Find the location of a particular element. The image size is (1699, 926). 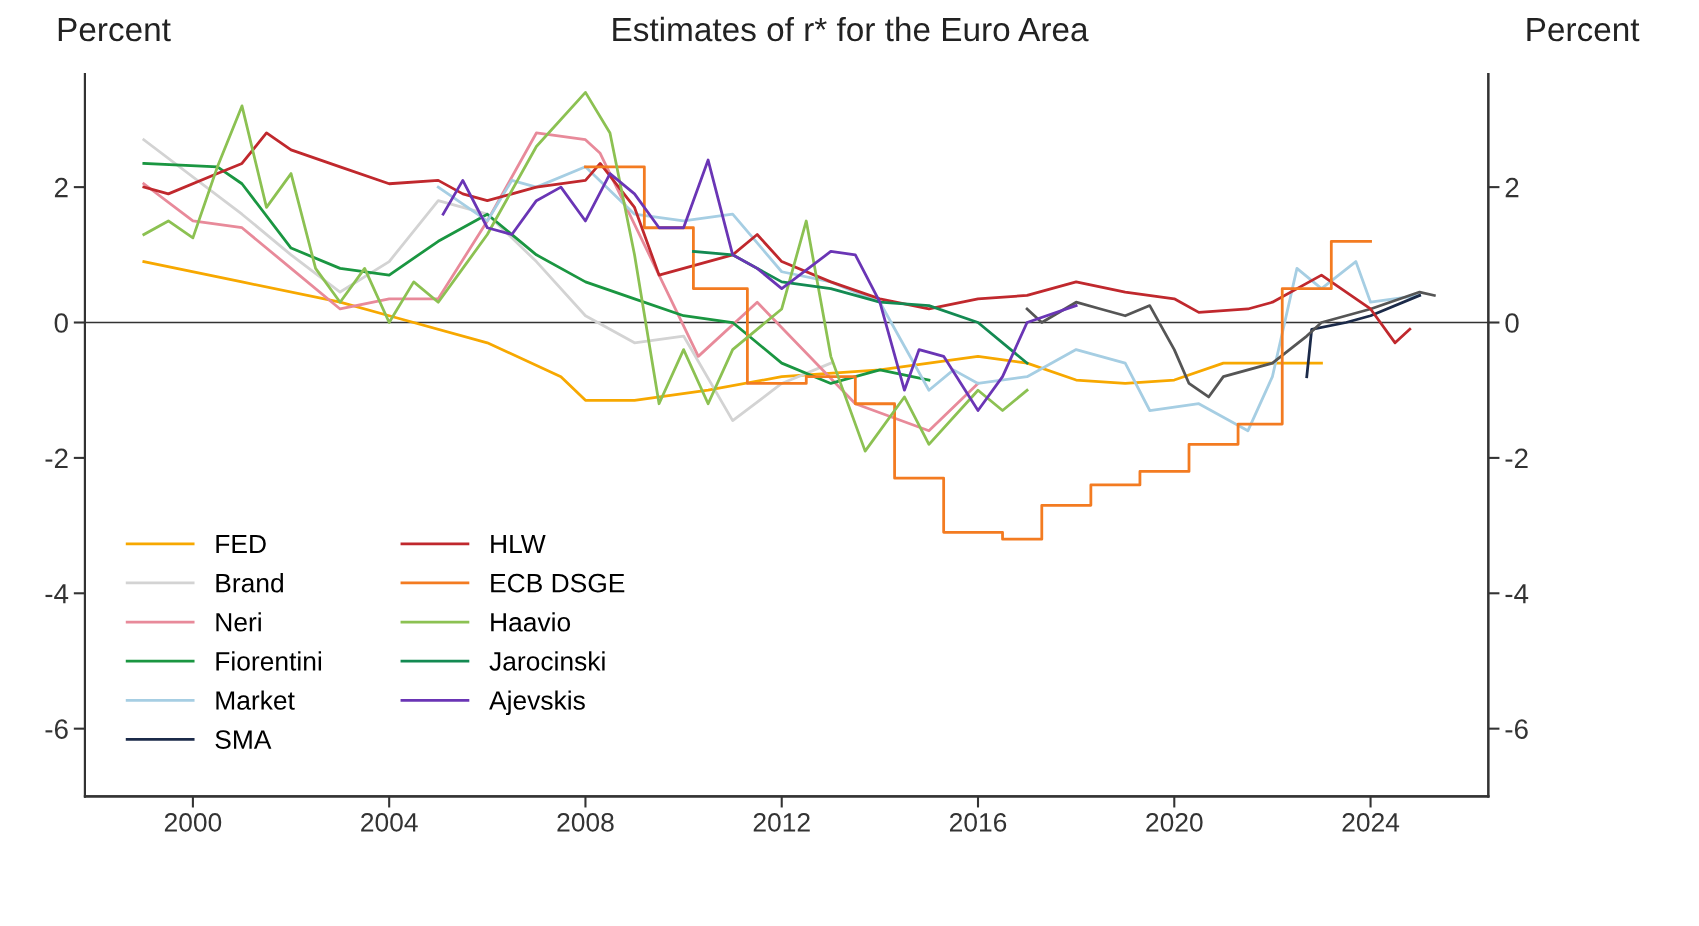

y2-tick-label: 0 is located at coordinates (1512, 323).